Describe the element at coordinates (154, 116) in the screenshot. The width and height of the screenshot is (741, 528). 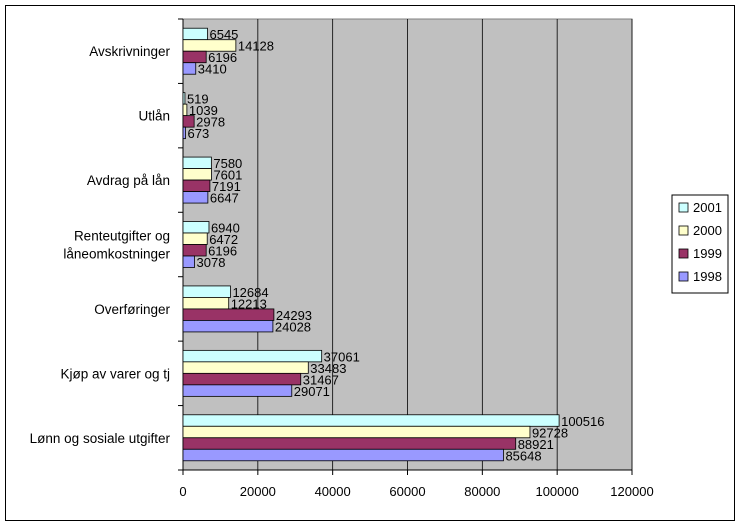
I see `category-label: Utlån` at that location.